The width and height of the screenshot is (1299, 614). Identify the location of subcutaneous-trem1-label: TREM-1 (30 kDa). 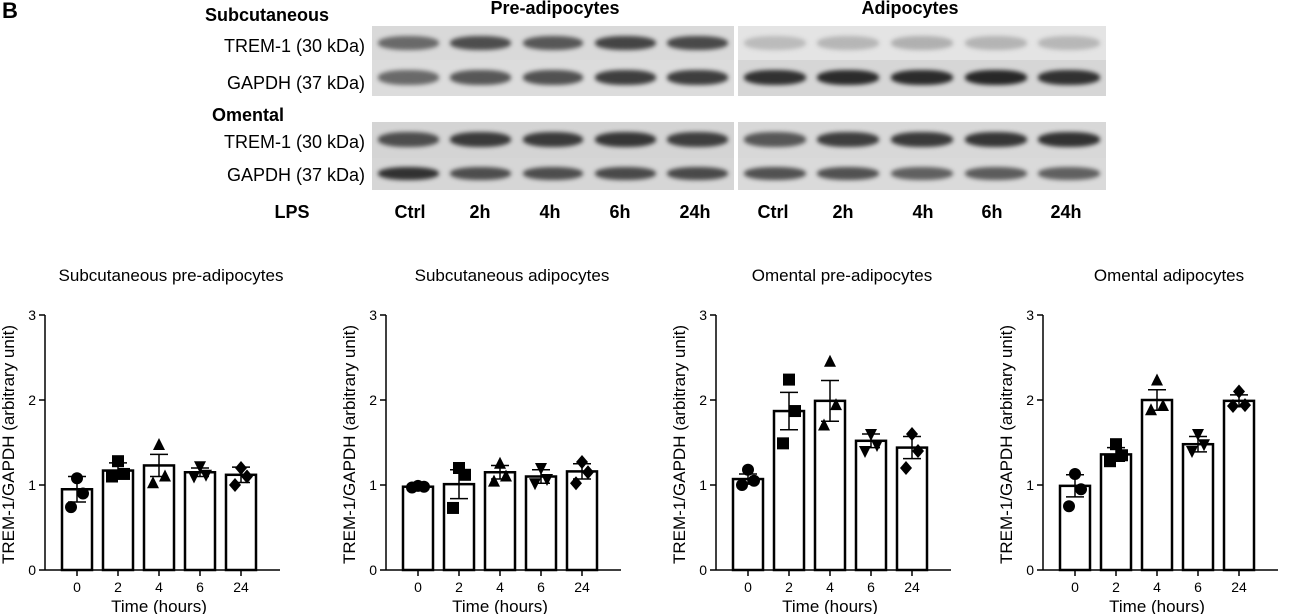
(294, 46).